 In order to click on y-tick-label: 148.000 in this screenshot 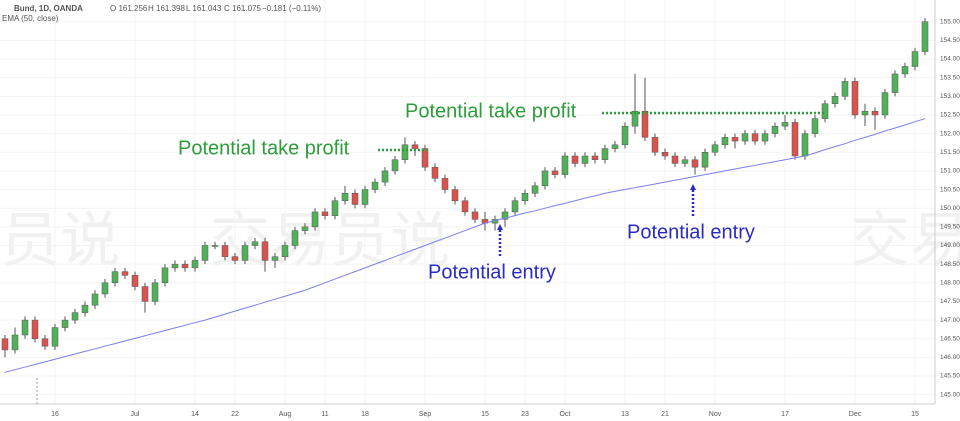, I will do `click(950, 283)`.